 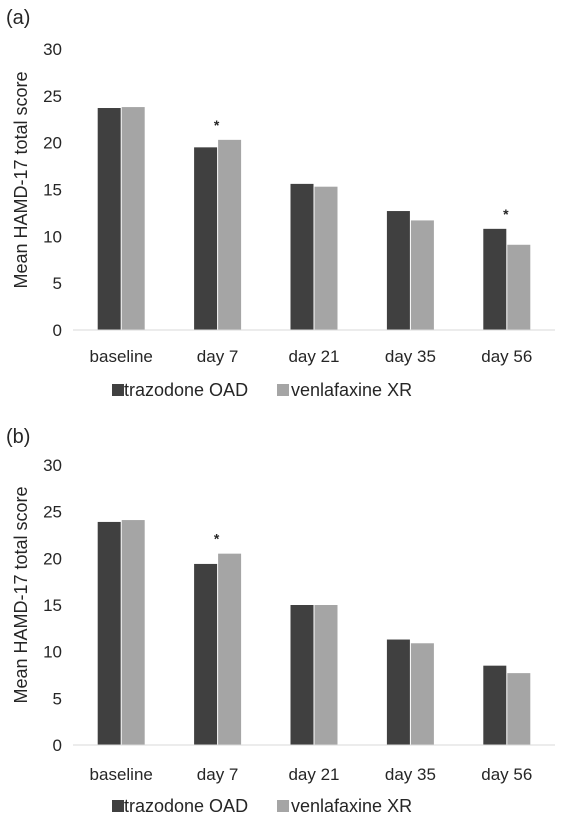 I want to click on significance-marks-b: *, so click(x=217, y=539).